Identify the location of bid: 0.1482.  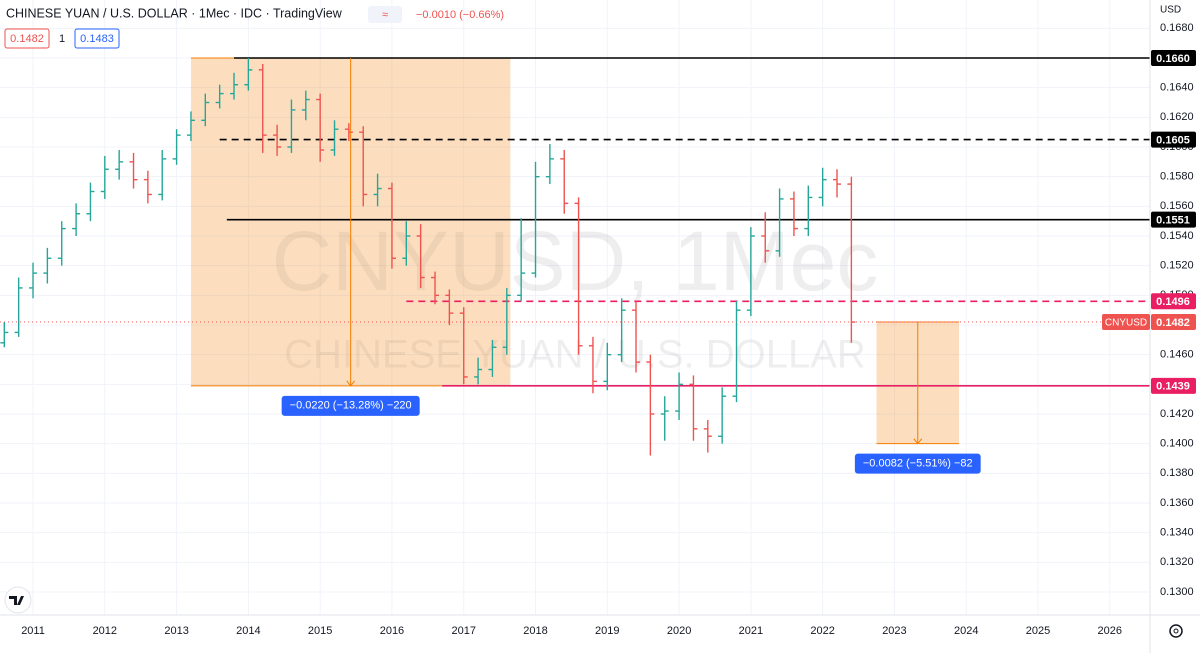
(27, 39).